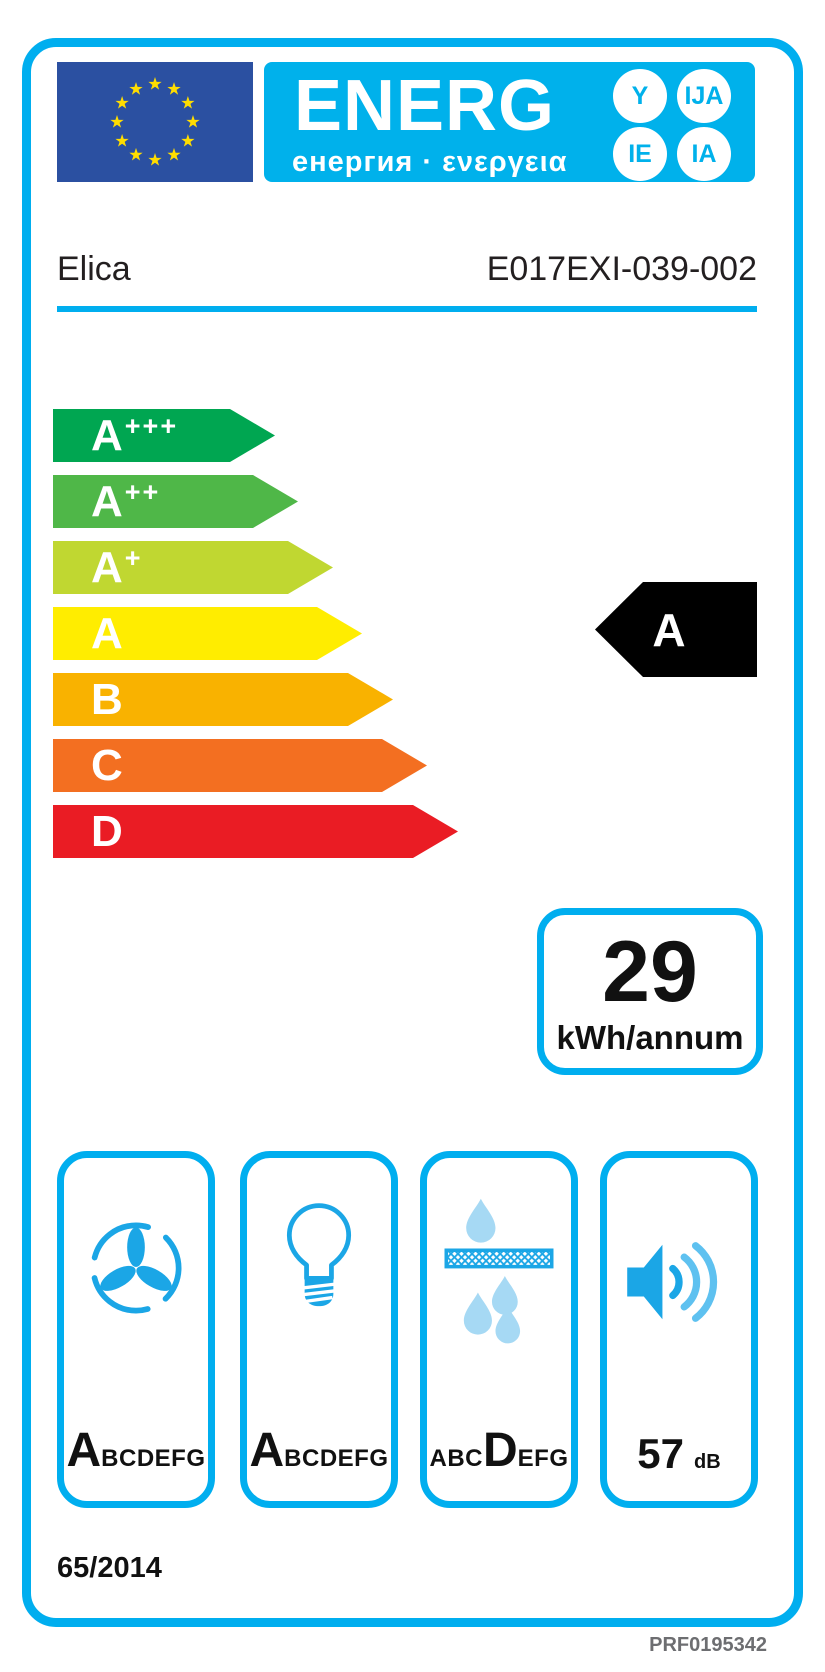  What do you see at coordinates (207, 633) in the screenshot?
I see `scale-arrow-a: A` at bounding box center [207, 633].